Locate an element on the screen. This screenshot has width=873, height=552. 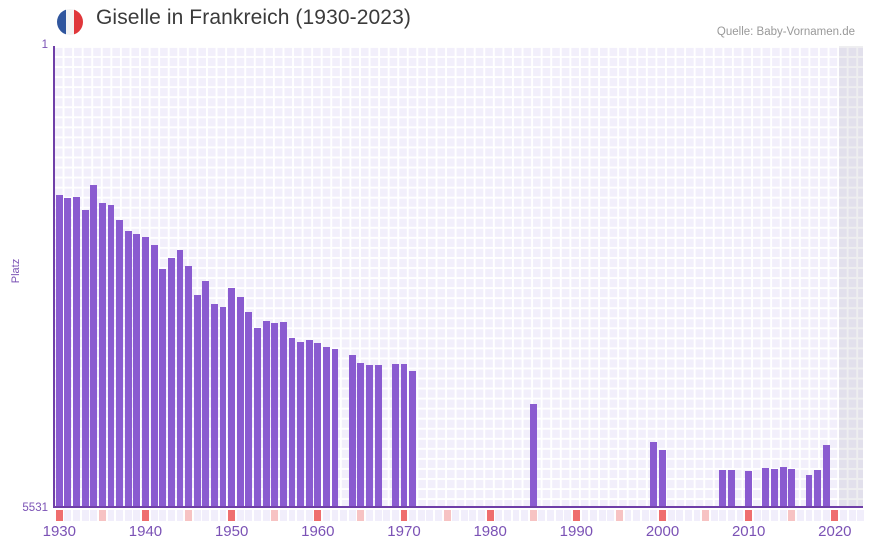
x-axis-tick-label: 2010 is located at coordinates (748, 531).